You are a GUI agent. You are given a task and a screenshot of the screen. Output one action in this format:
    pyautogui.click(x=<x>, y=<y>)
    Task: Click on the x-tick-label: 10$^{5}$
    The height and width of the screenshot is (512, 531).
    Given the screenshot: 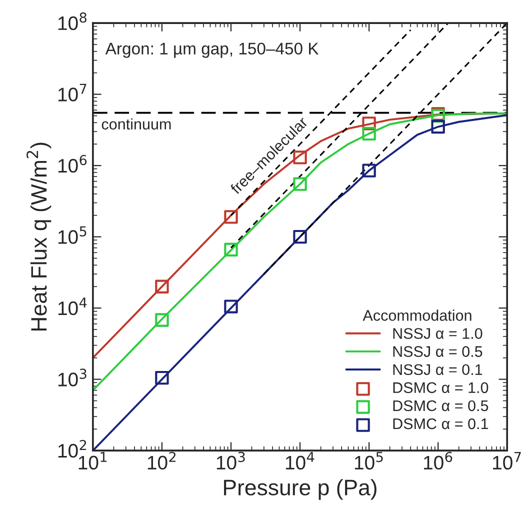 What is the action you would take?
    pyautogui.click(x=368, y=461)
    